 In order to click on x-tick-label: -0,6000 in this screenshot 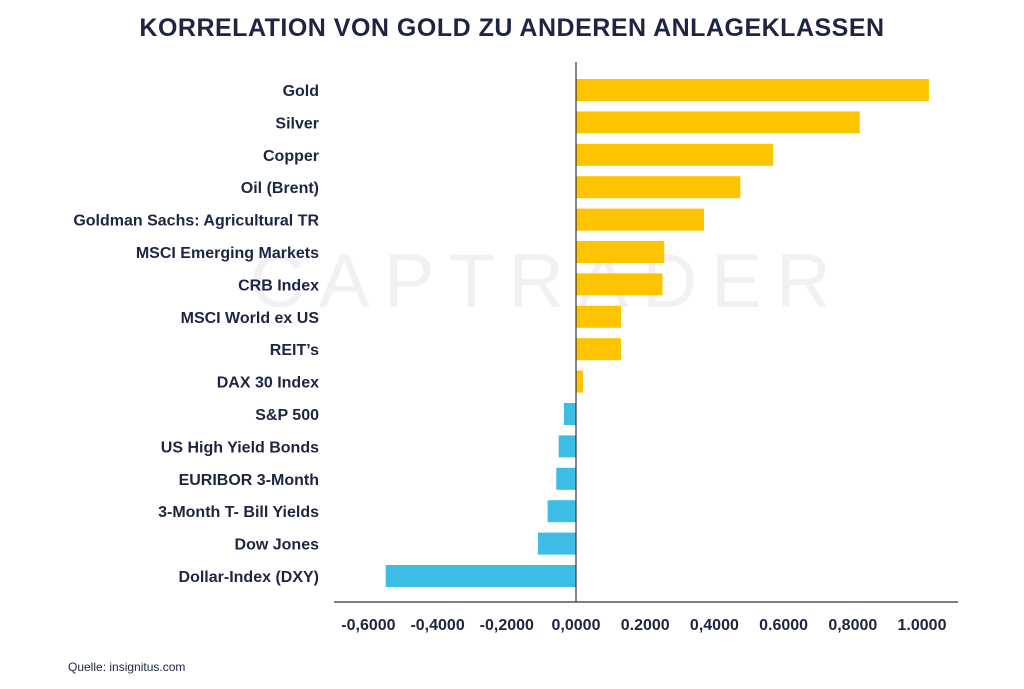, I will do `click(368, 625)`.